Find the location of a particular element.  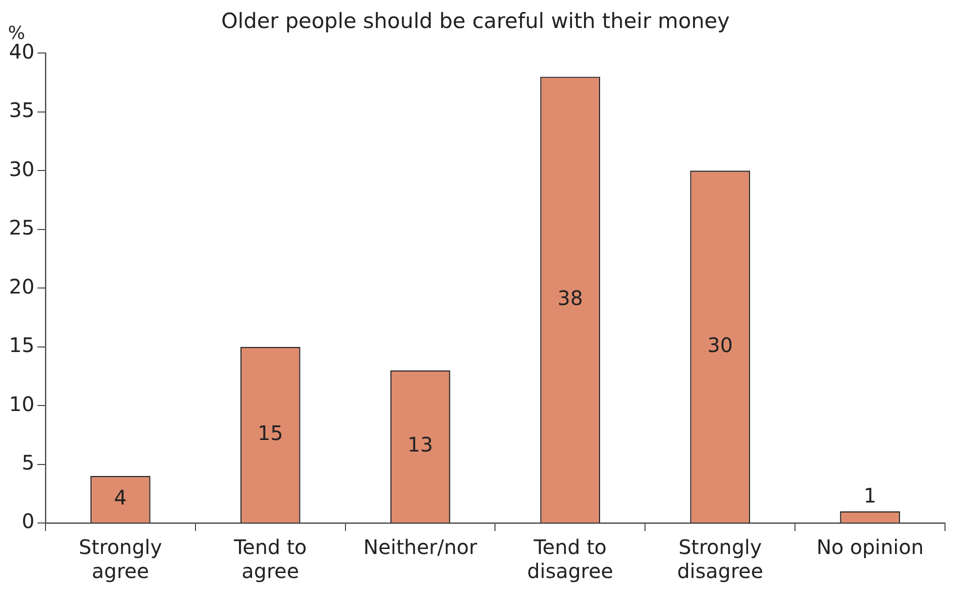

y-tick-label: 10 is located at coordinates (21, 404).